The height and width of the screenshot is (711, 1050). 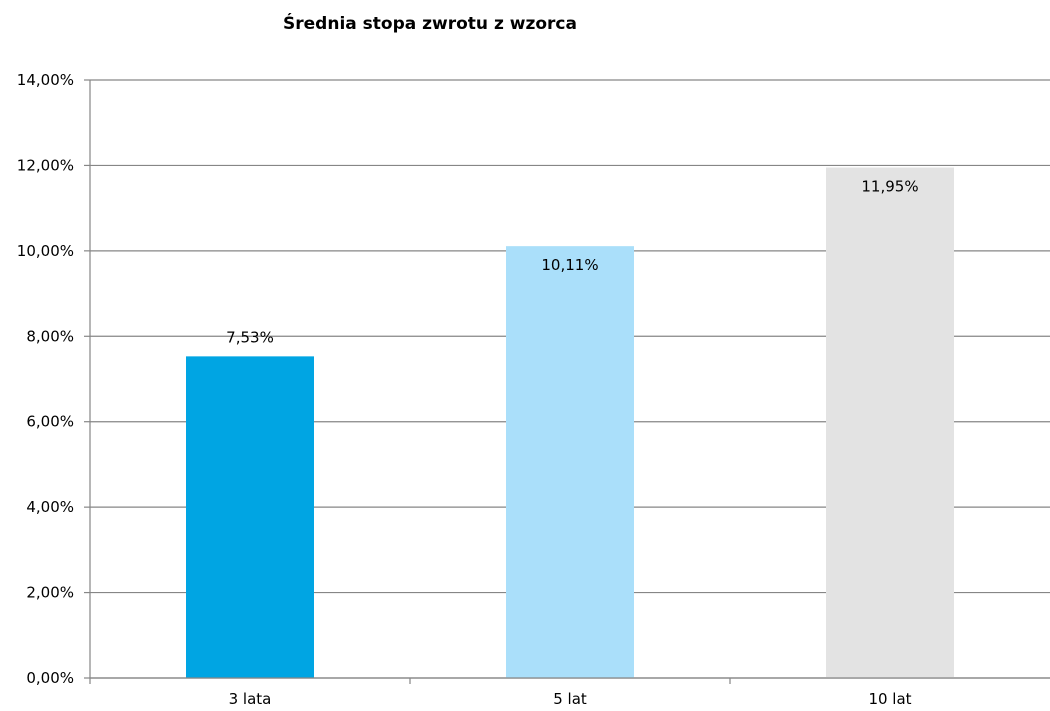 I want to click on x-tick-label: 10 lat, so click(x=889, y=699).